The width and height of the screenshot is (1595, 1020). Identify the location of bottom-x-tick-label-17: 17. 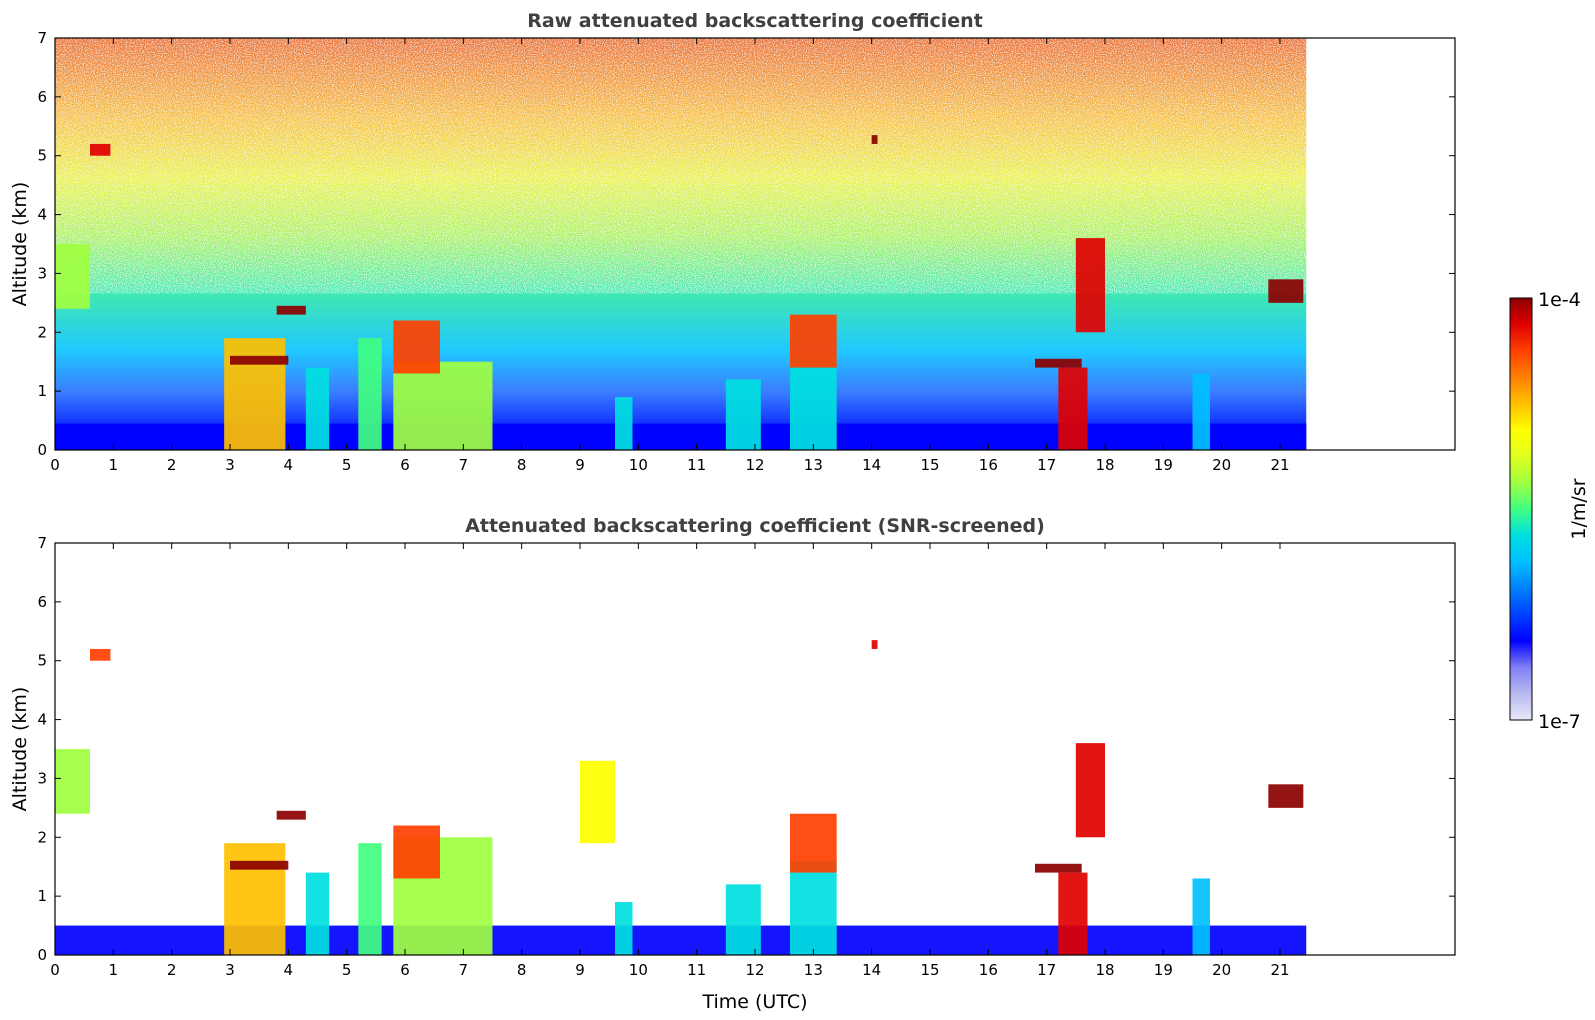
(1046, 970).